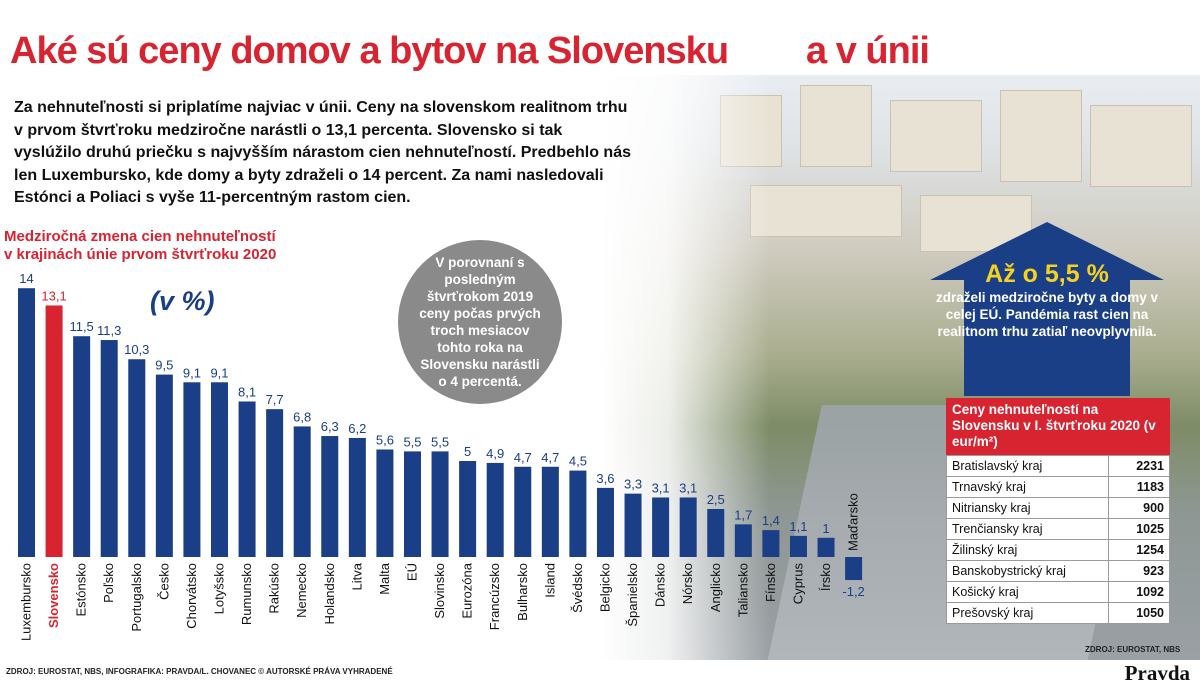 The image size is (1200, 686). What do you see at coordinates (605, 478) in the screenshot?
I see `value-label-21: 3,6` at bounding box center [605, 478].